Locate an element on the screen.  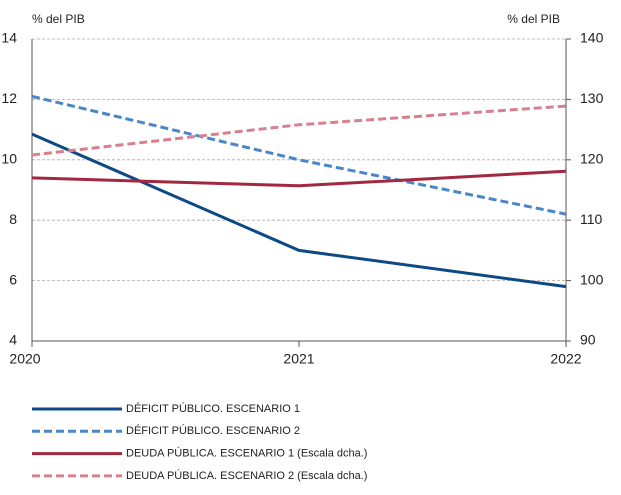
legend-label: DÉFICIT PÚBLICO. ESCENARIO 1 is located at coordinates (213, 408).